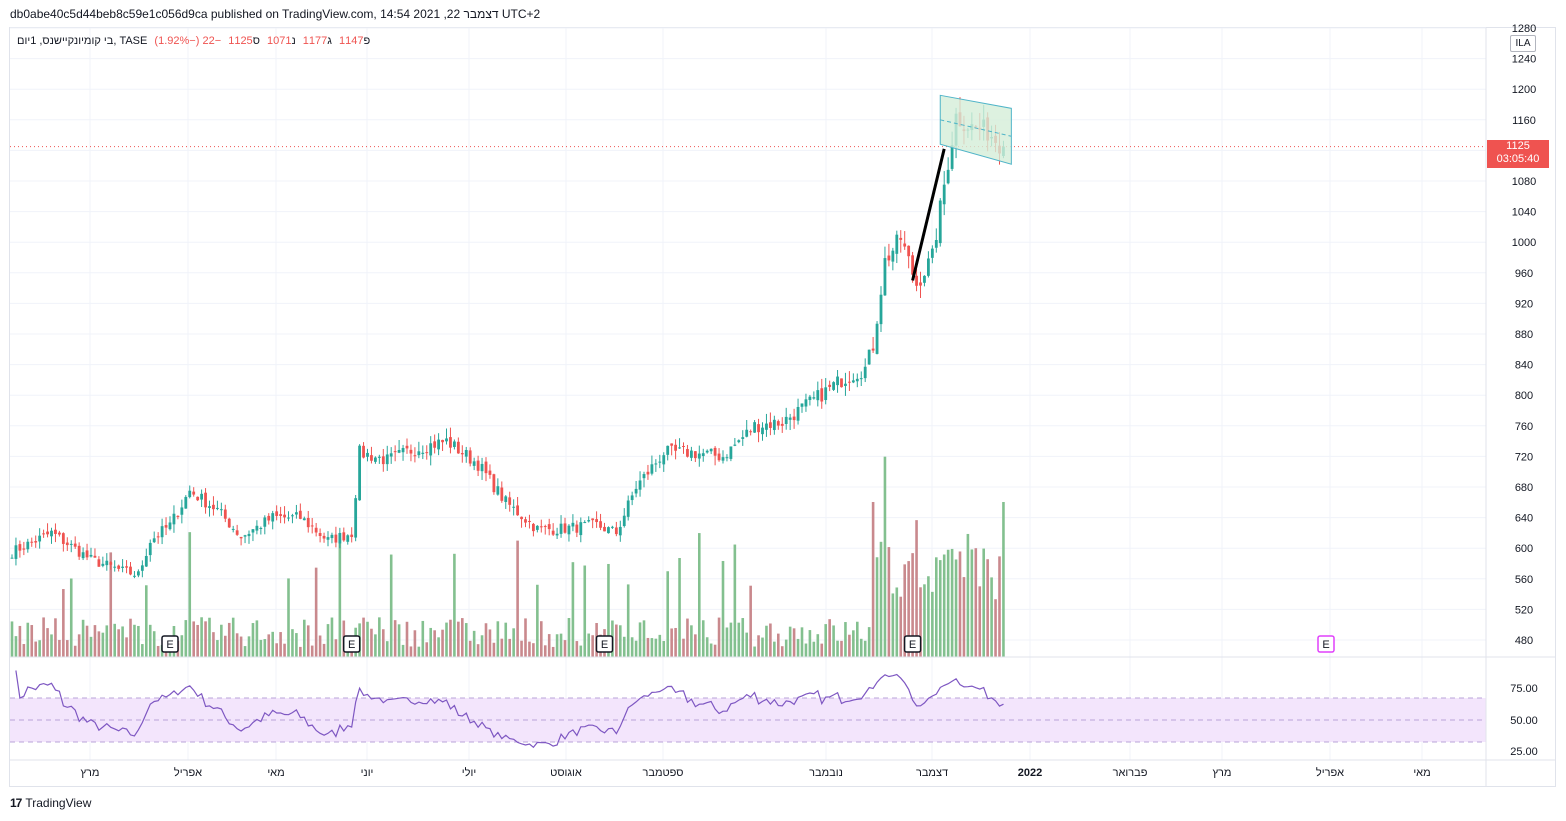 This screenshot has width=1566, height=821. Describe the element at coordinates (1524, 121) in the screenshot. I see `price-tick-label: 1160` at that location.